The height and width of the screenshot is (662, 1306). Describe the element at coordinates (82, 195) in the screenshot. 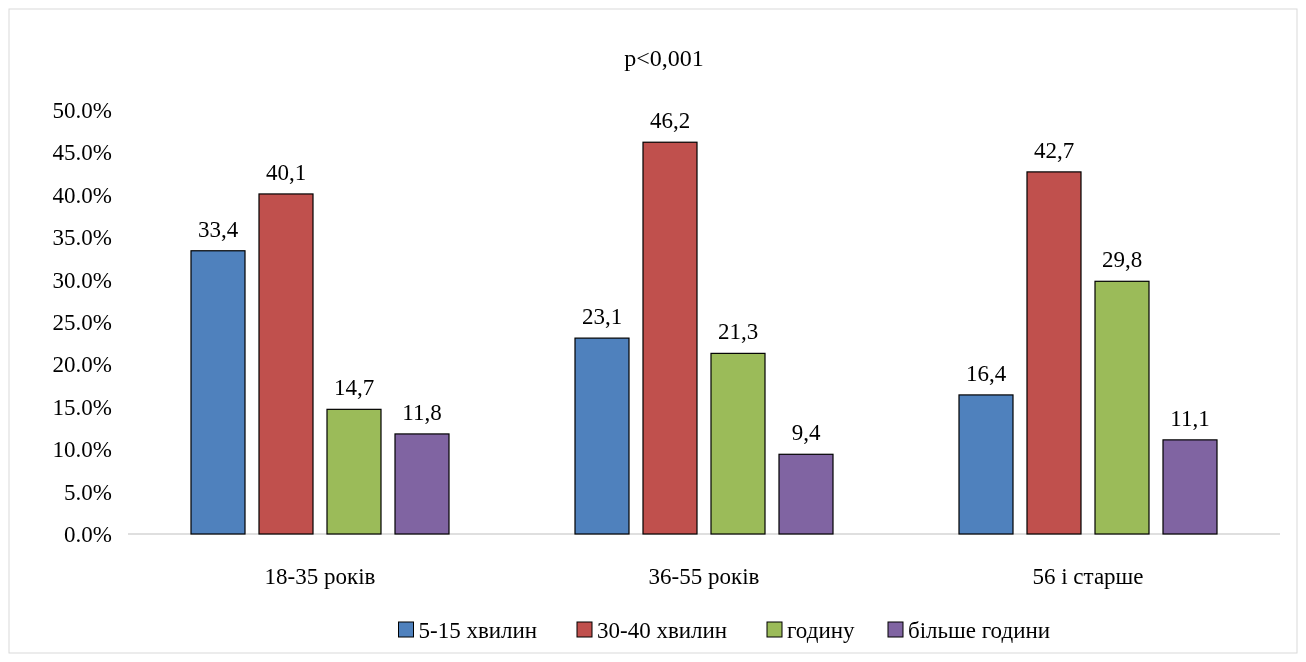

I see `y-tick-label: 40.0%` at that location.